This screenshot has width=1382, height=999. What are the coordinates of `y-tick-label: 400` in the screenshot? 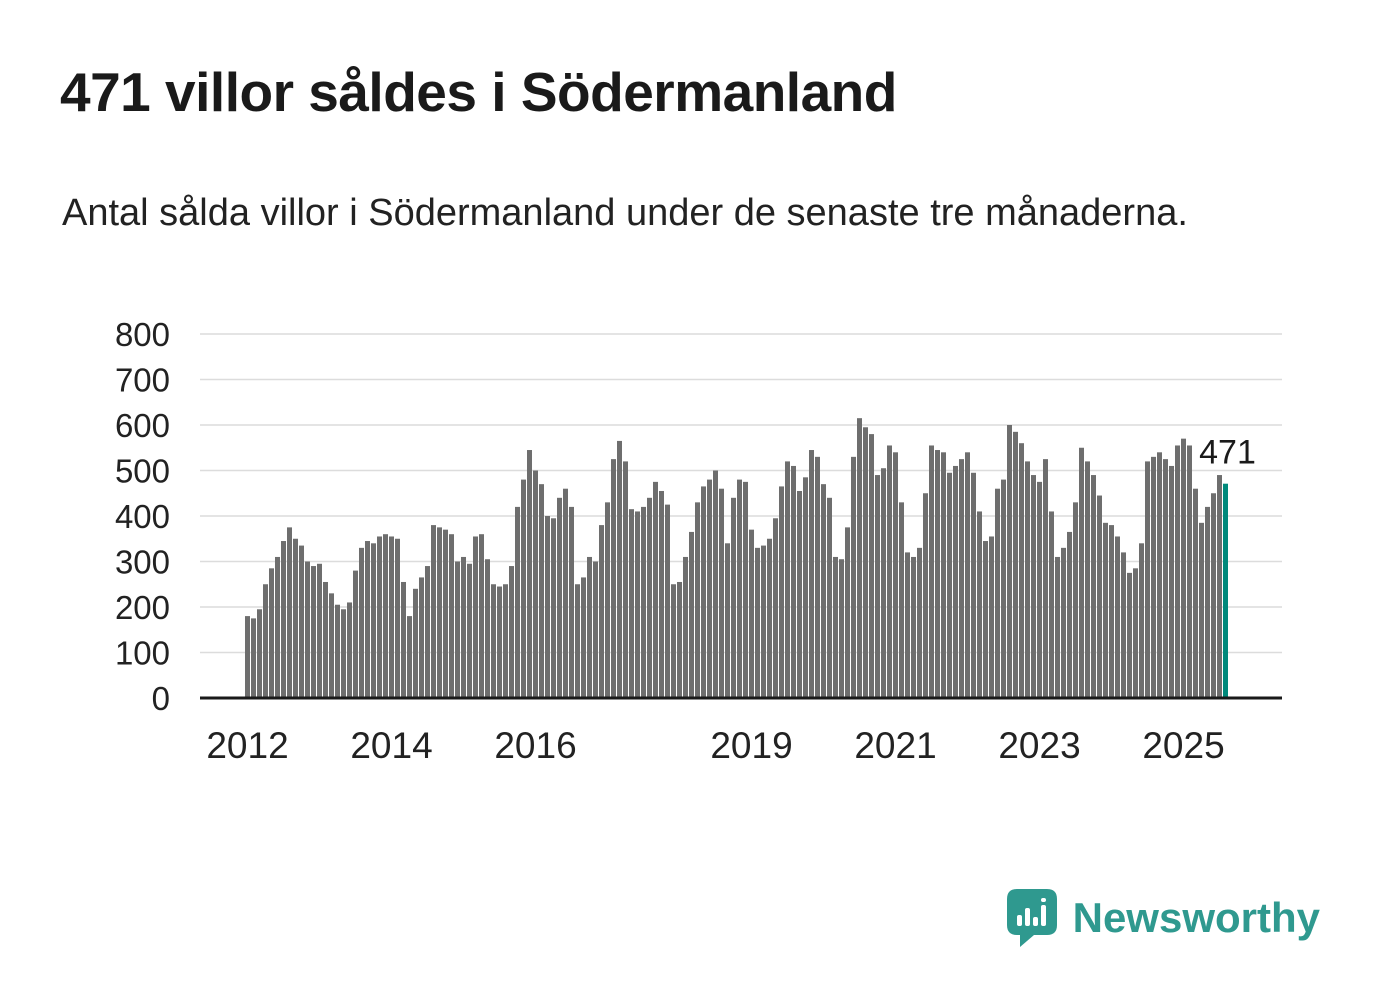 It's located at (142, 516).